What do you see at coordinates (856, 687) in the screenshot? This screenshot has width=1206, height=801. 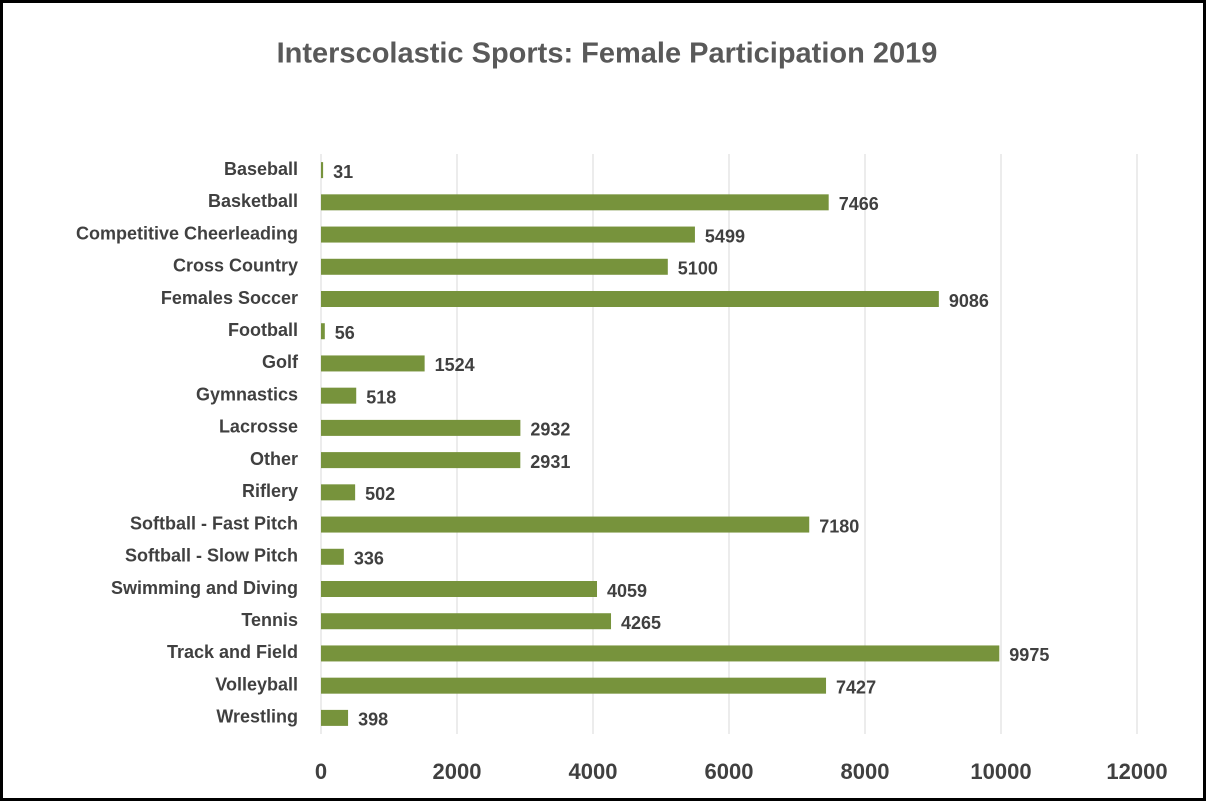 I see `value-label: 7427` at bounding box center [856, 687].